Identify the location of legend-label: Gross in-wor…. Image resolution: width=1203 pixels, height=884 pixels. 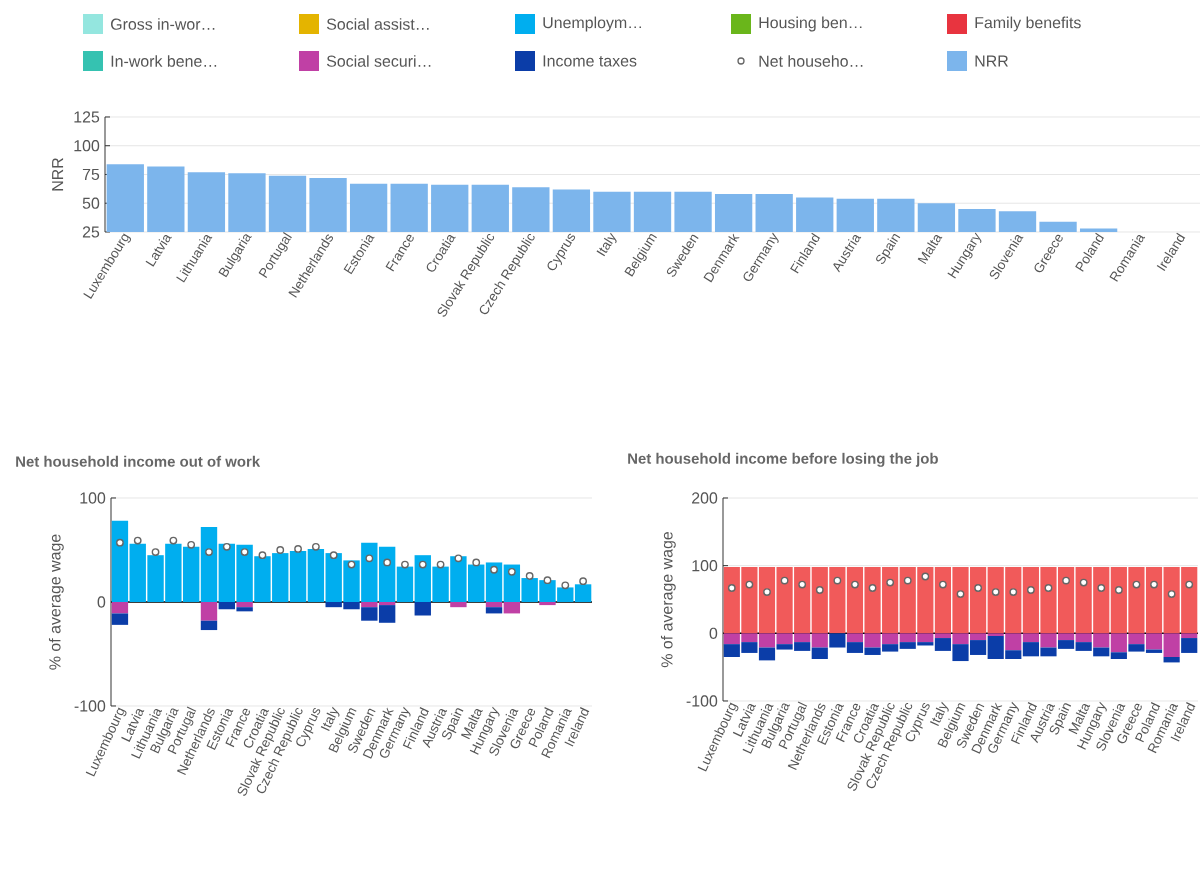
(163, 24).